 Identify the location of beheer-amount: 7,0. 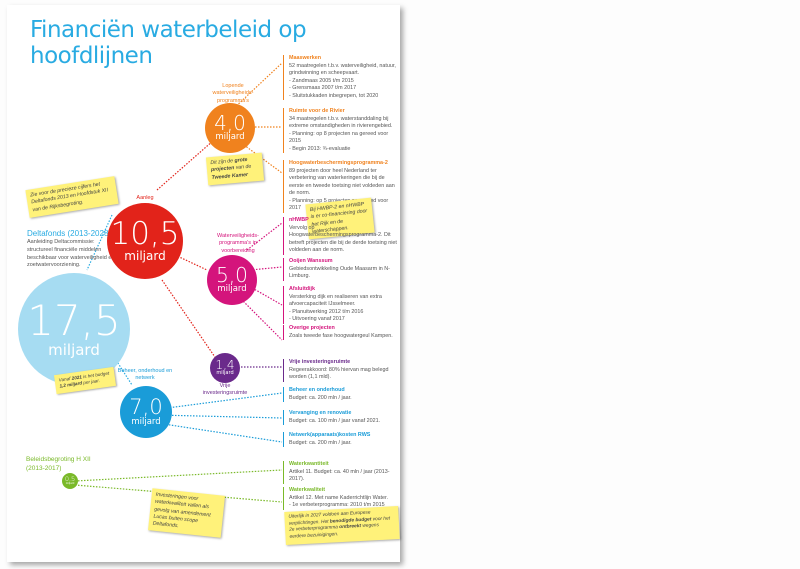
(146, 406).